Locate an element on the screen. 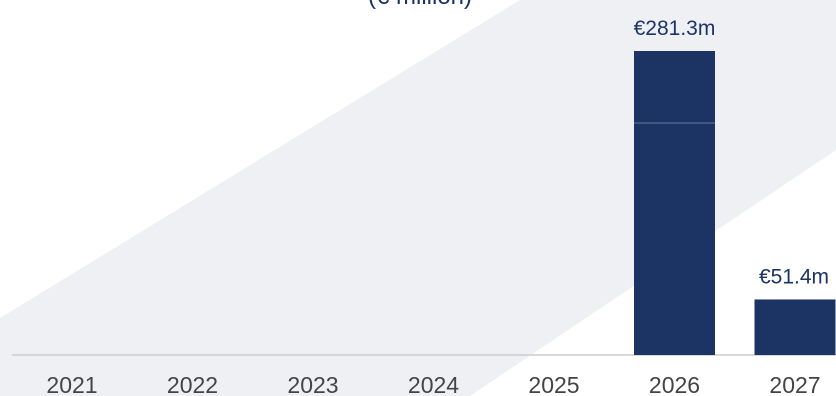 The image size is (836, 396). data-label-2027: €51.4m is located at coordinates (794, 276).